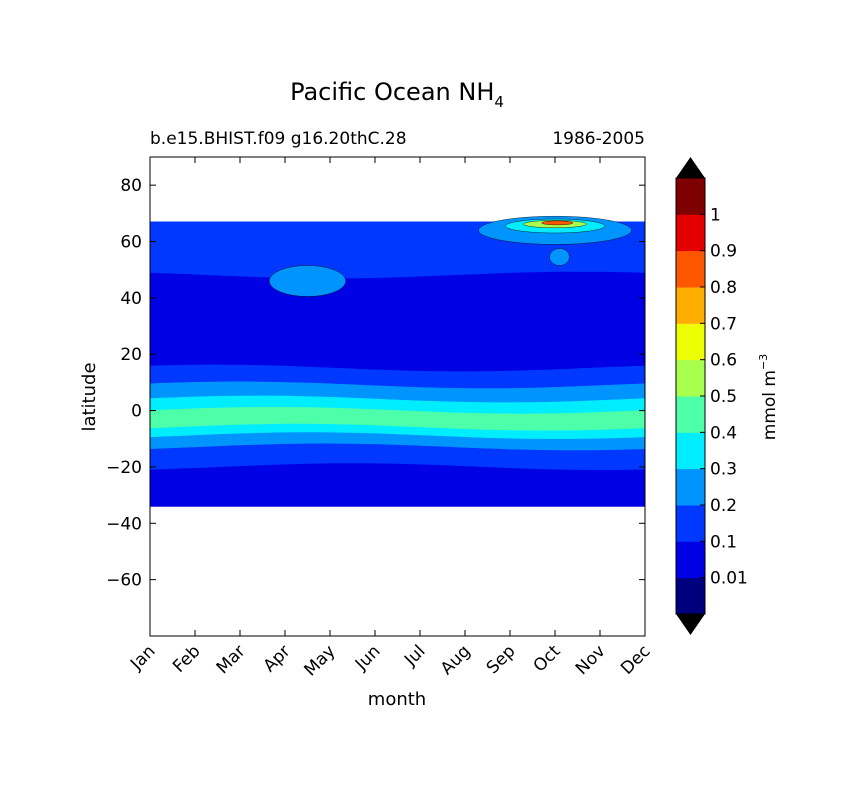  I want to click on colorbar-label-text: mmol m, so click(770, 405).